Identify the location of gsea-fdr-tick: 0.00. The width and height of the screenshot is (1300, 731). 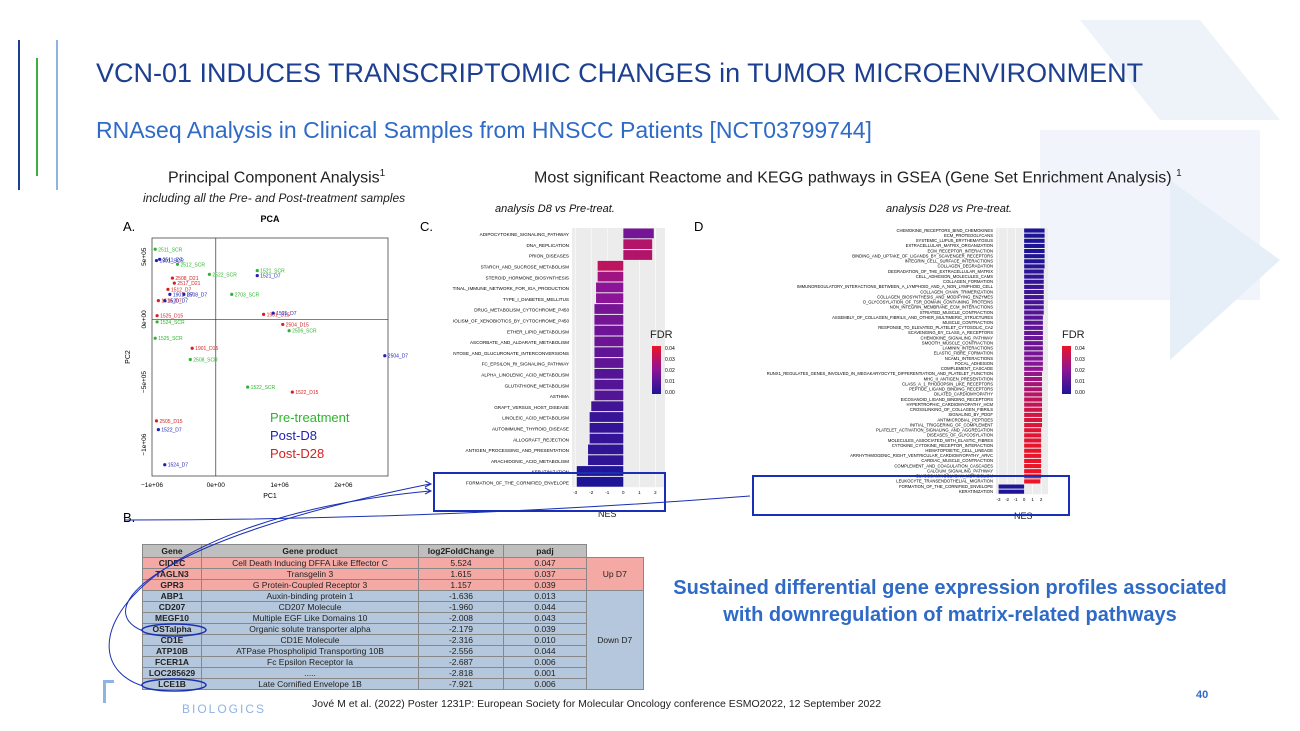
(1080, 393).